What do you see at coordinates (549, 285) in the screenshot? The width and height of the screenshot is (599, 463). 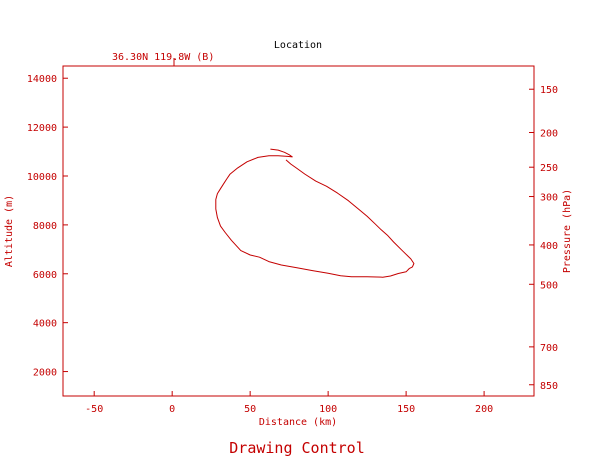 I see `pressure-tick-label: 500` at bounding box center [549, 285].